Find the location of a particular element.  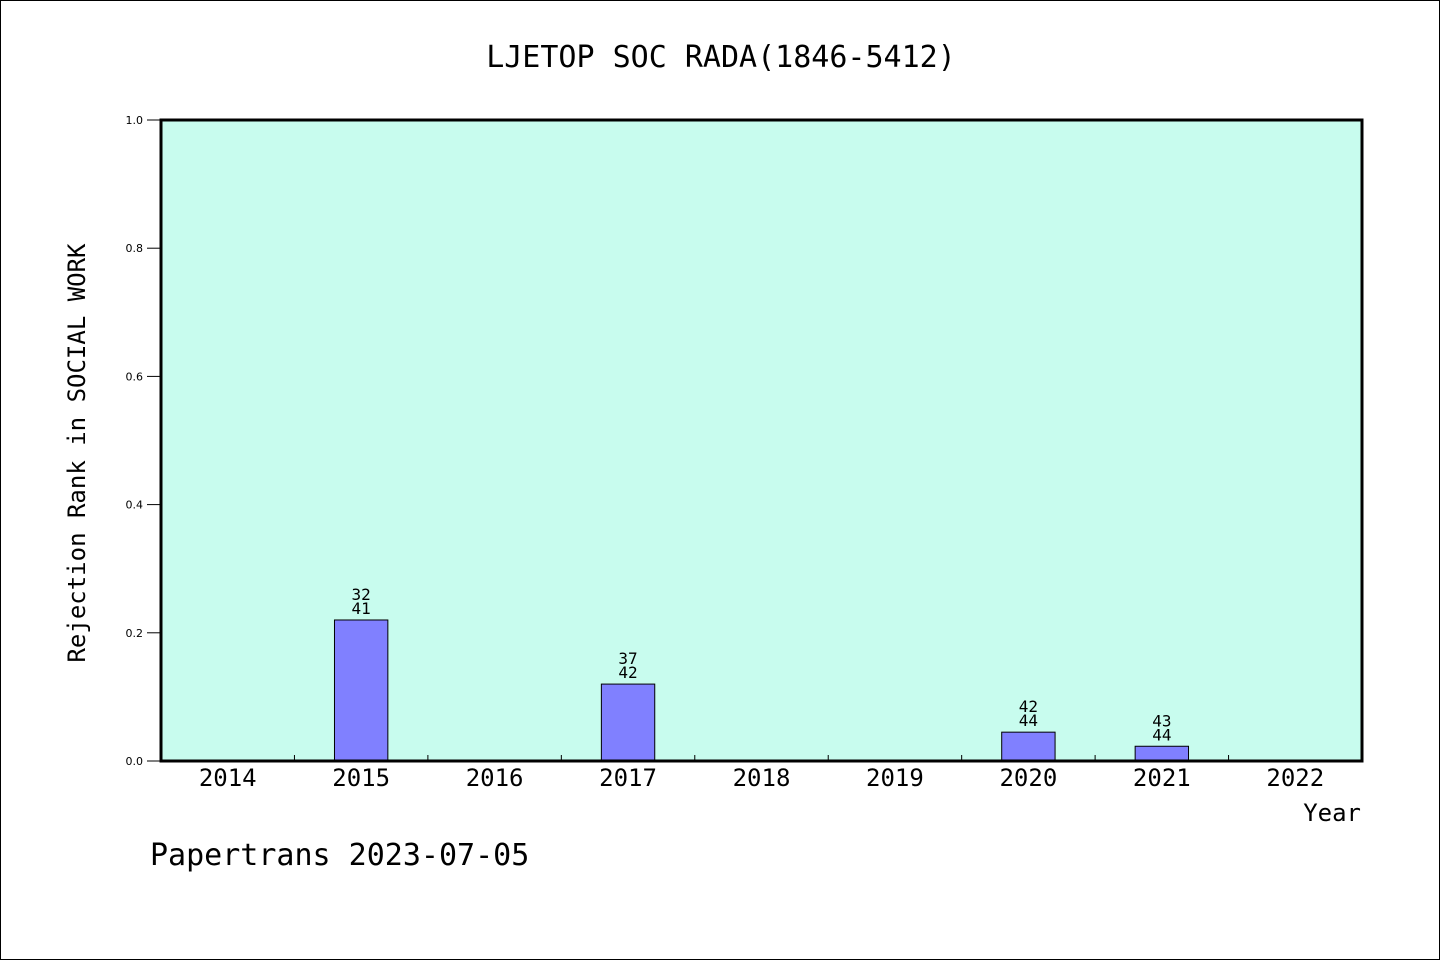

x-tick-label: 2017 is located at coordinates (628, 778).